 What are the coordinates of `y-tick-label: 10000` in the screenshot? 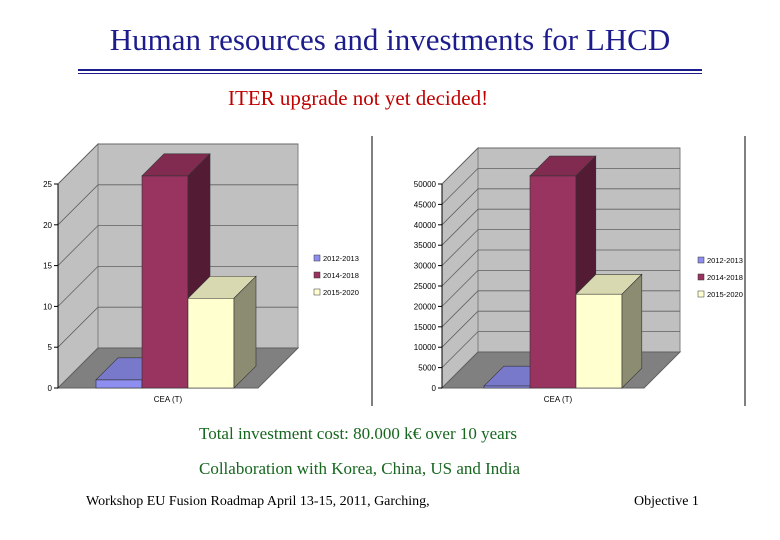 It's located at (425, 347).